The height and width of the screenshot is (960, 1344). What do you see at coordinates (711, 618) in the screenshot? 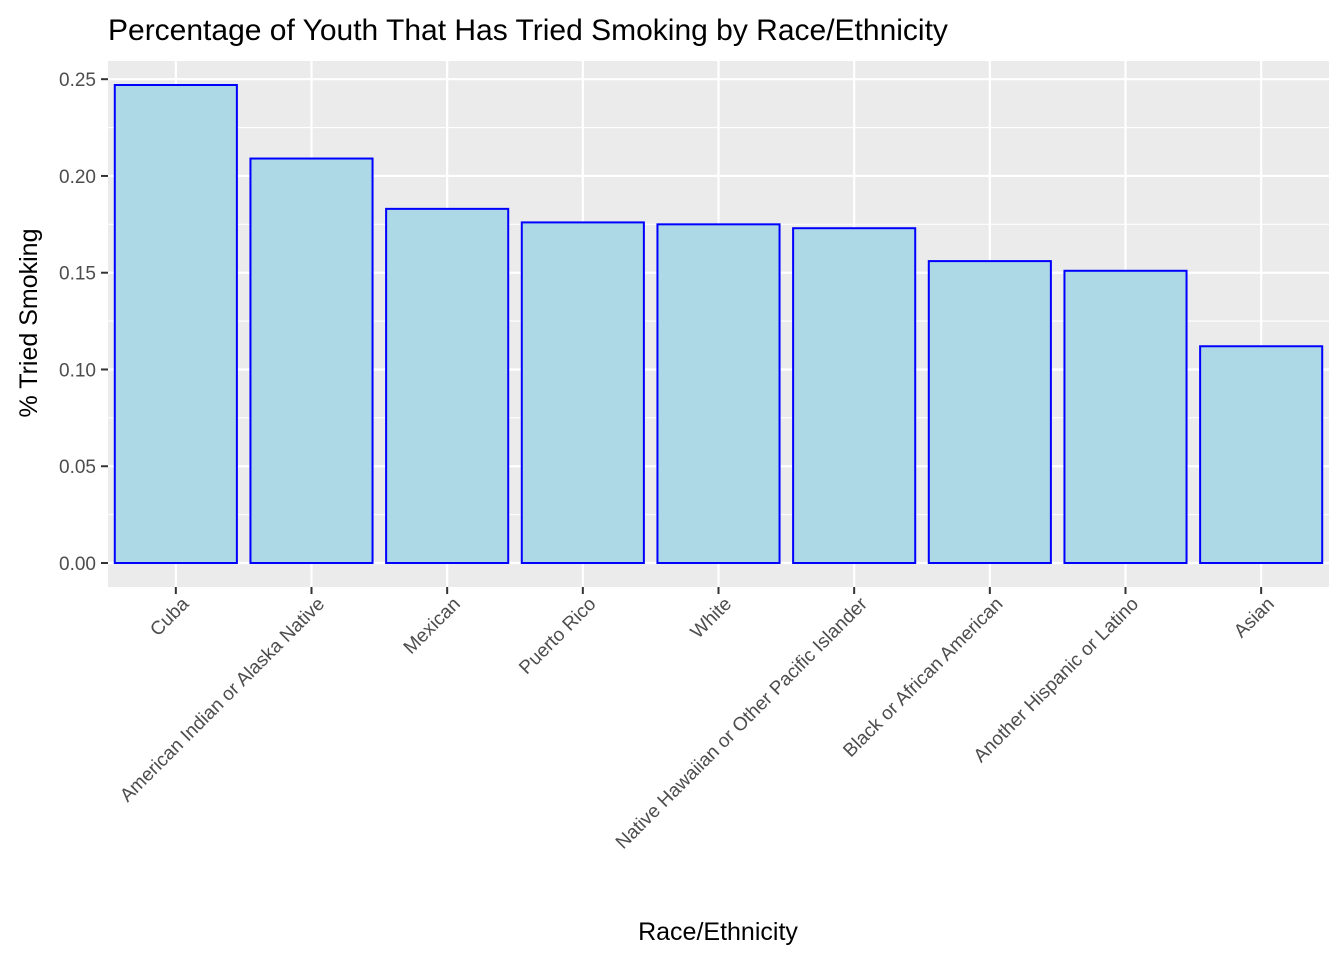
I see `x-tick-label: White` at bounding box center [711, 618].